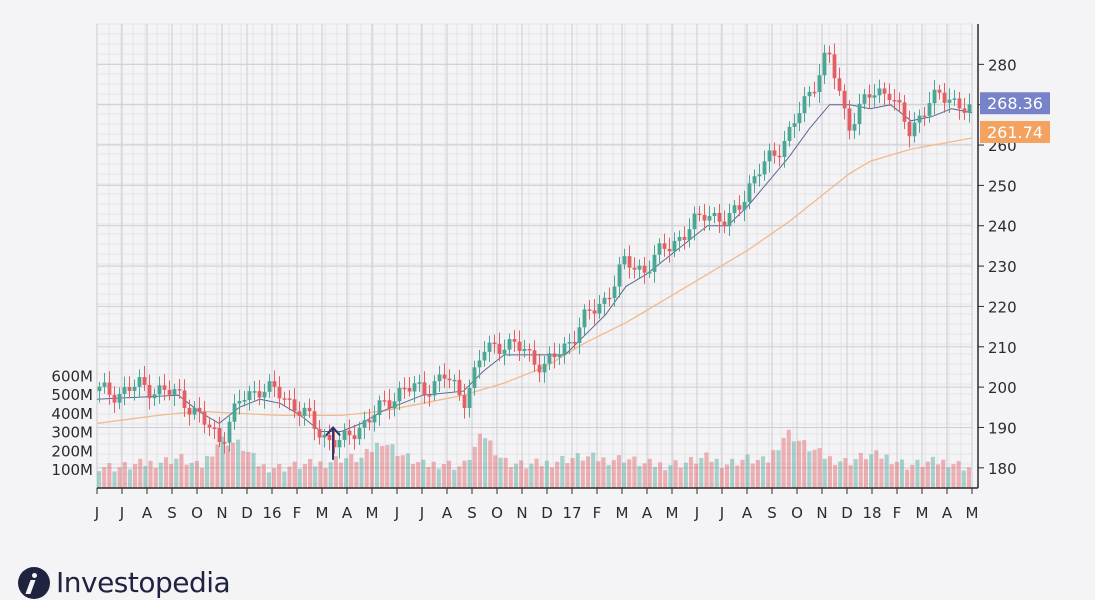 This screenshot has height=600, width=1095. I want to click on volume-tick-label: 100M, so click(72, 470).